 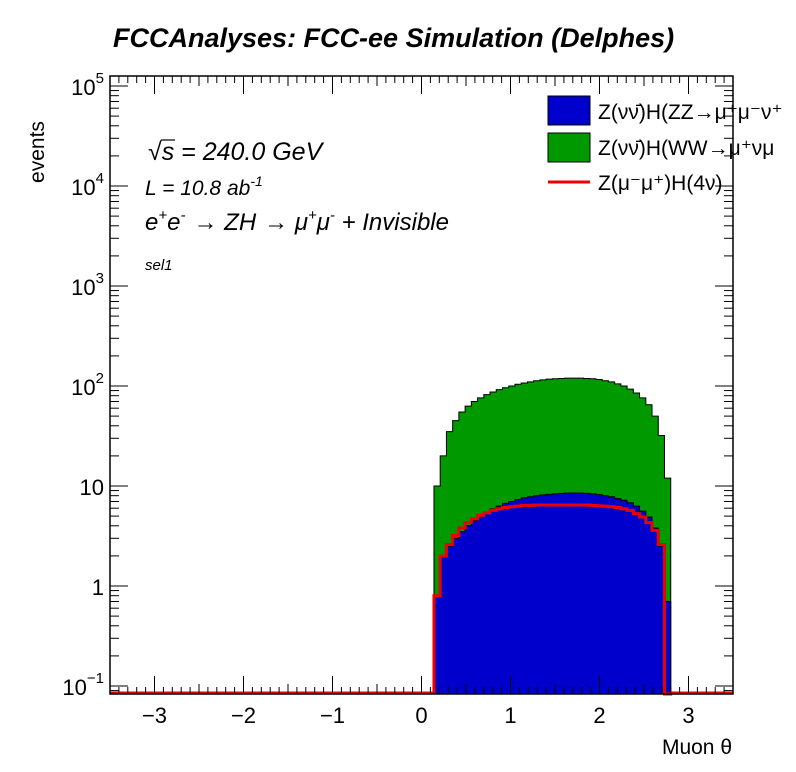 What do you see at coordinates (256, 181) in the screenshot?
I see `lumi-exp: -1` at bounding box center [256, 181].